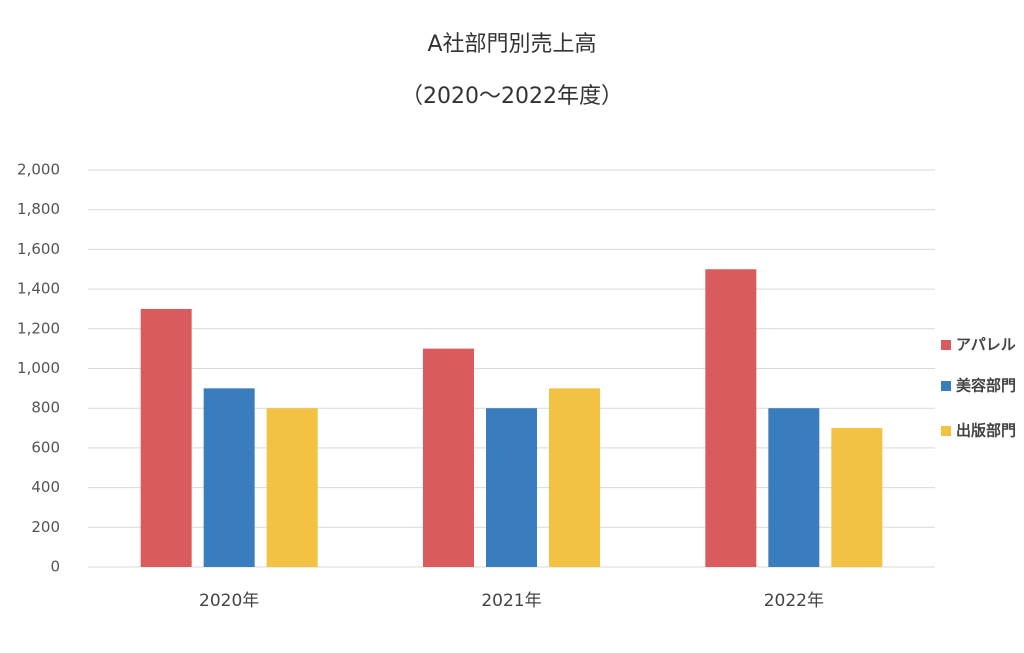 The width and height of the screenshot is (1024, 653). I want to click on legend-label: アパレル, so click(986, 345).